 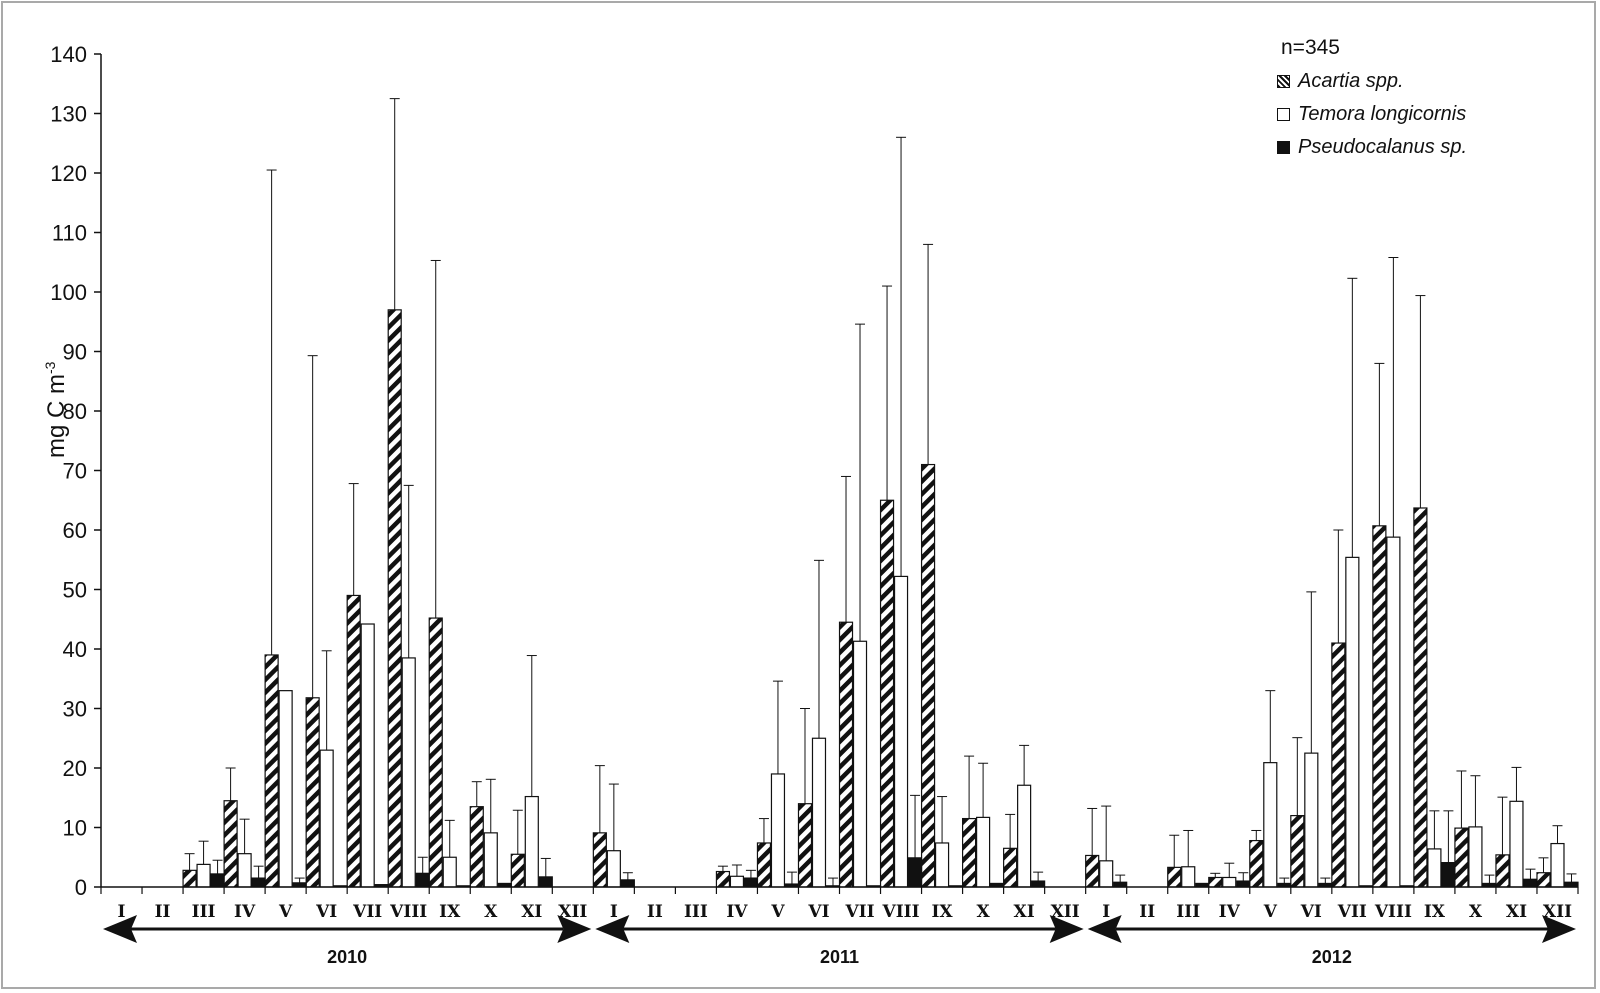 I want to click on sample-size-annotation: n=345, so click(x=1310, y=47).